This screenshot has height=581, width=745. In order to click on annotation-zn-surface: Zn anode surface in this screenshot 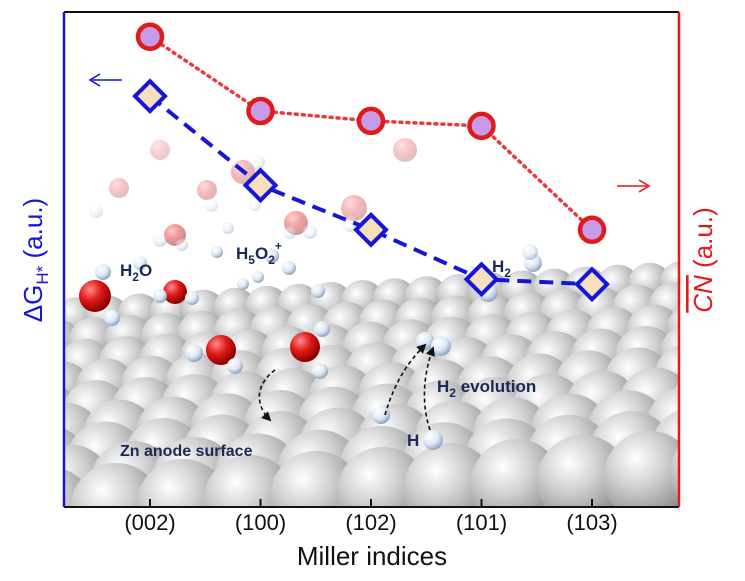, I will do `click(186, 451)`.